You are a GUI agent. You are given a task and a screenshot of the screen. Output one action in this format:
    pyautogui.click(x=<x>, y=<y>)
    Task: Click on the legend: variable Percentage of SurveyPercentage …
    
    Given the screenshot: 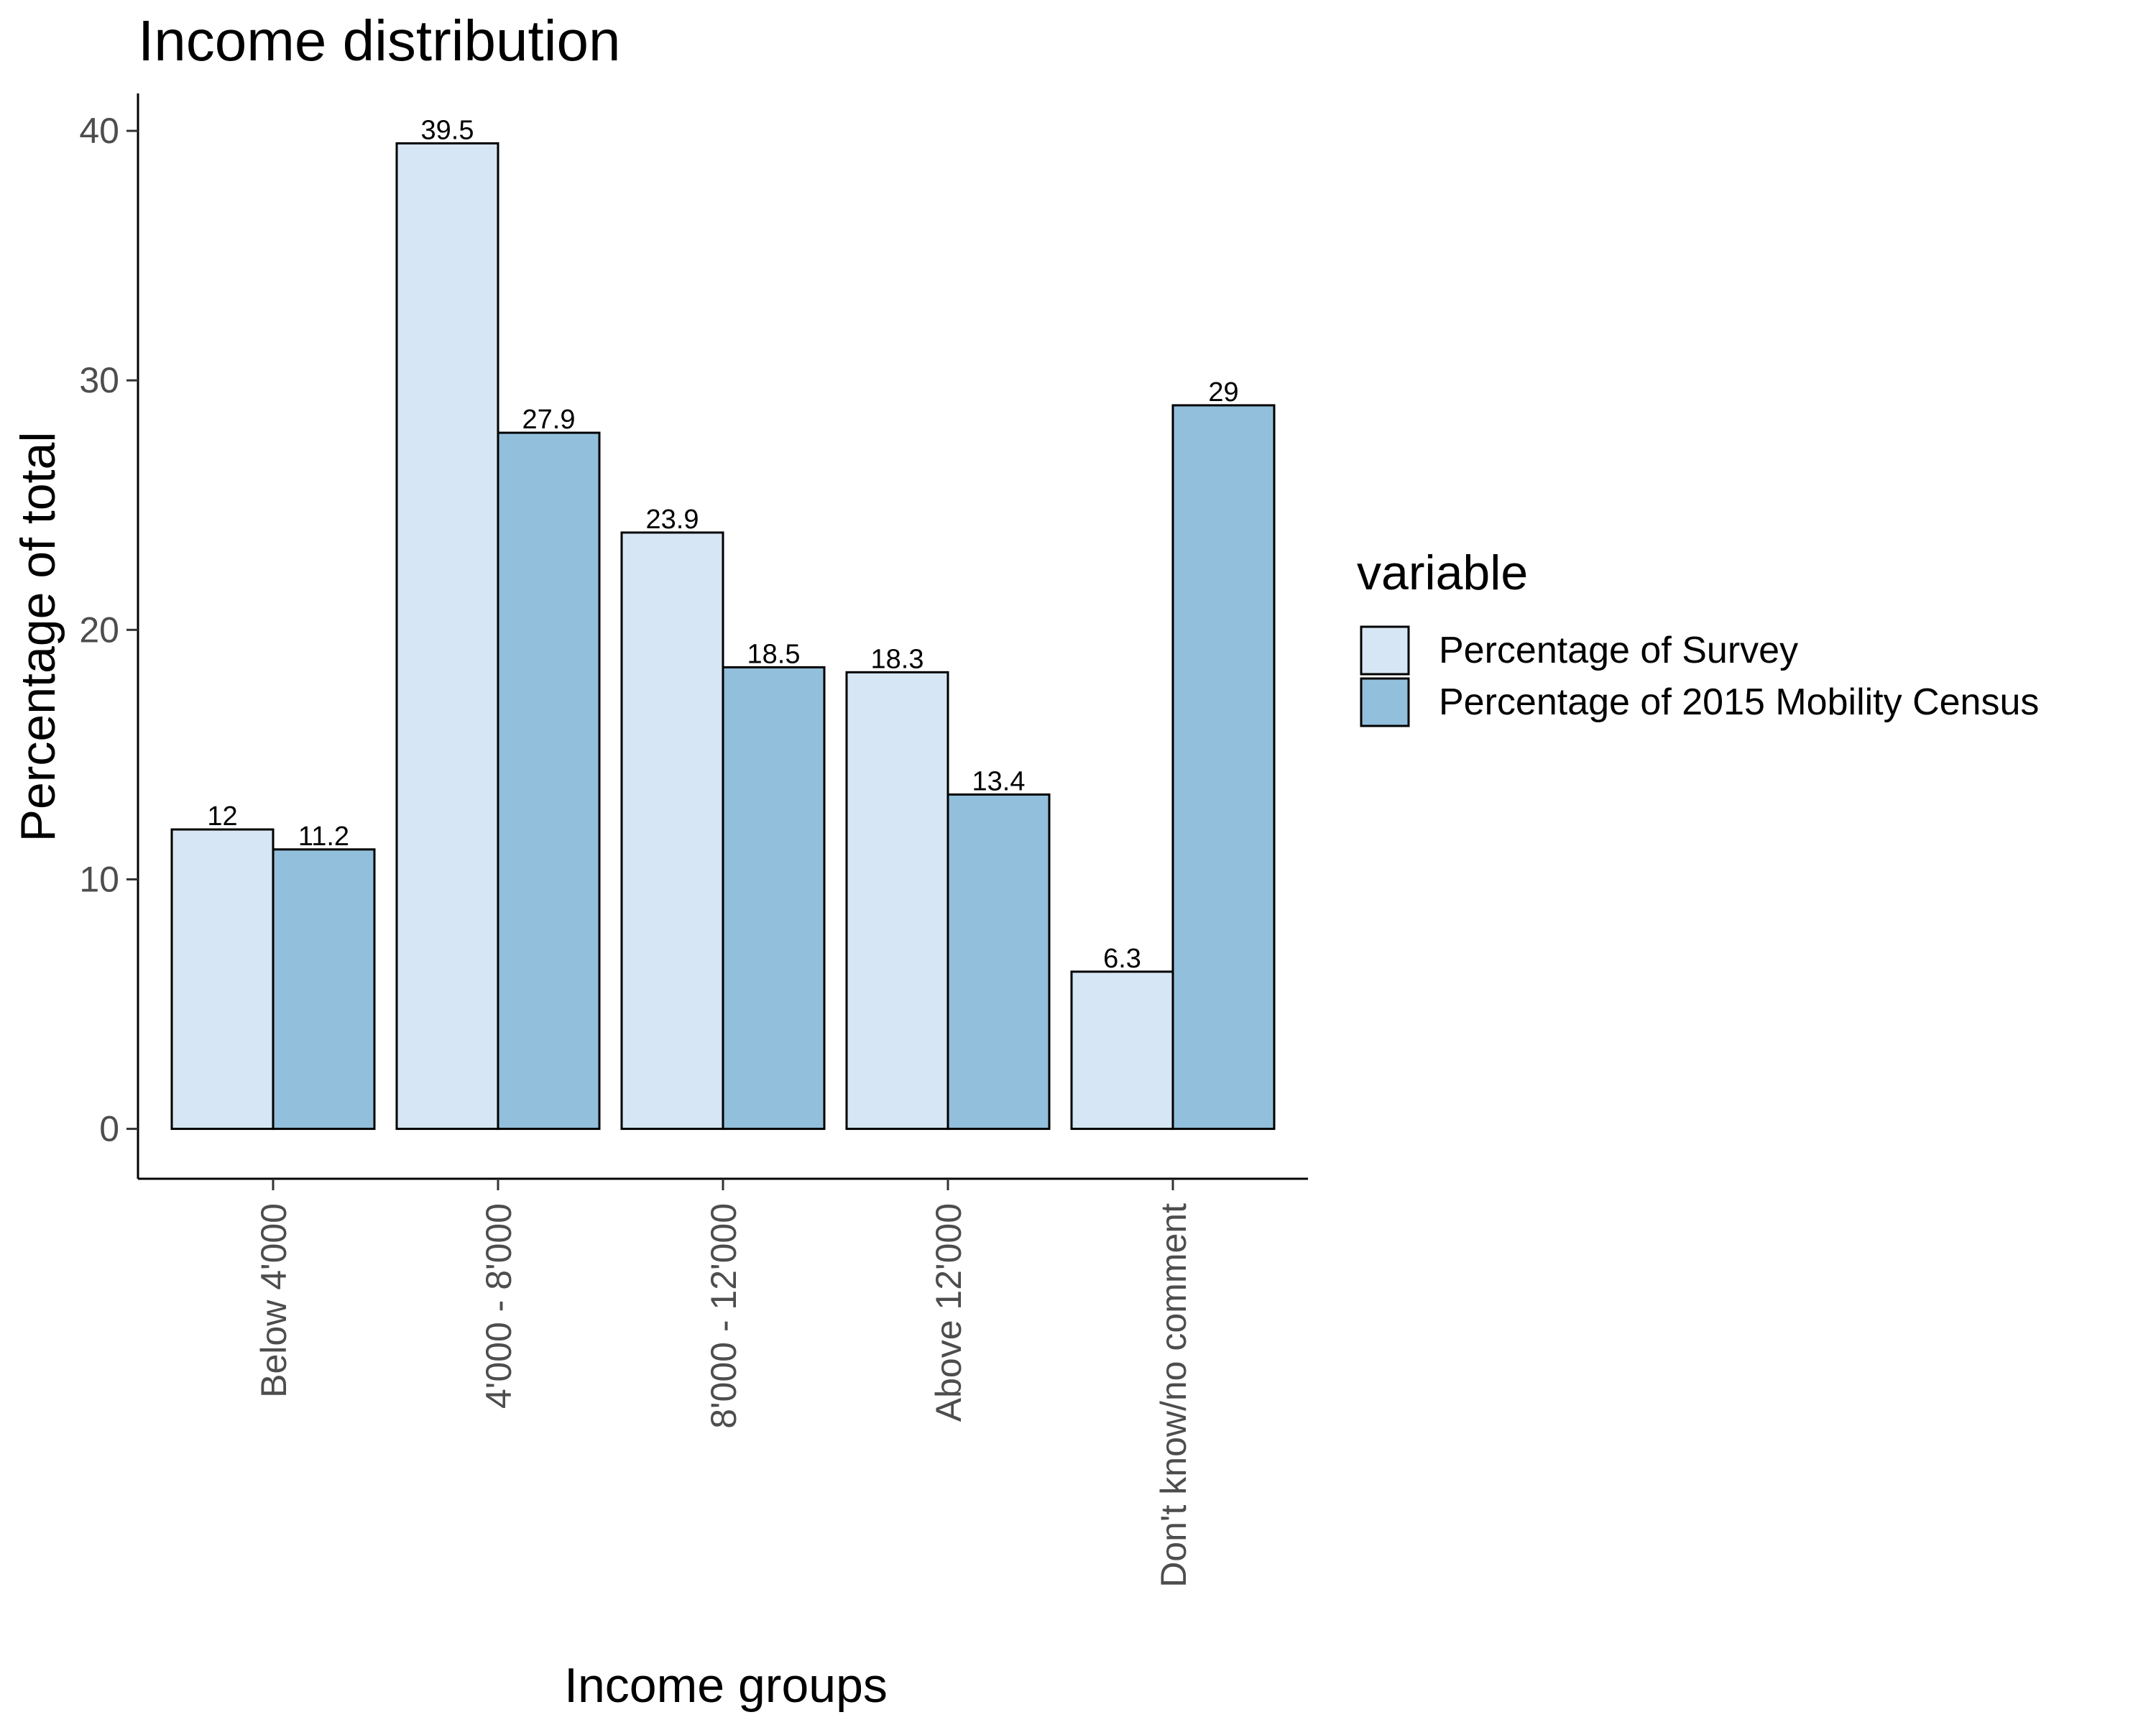 What is the action you would take?
    pyautogui.click(x=1698, y=636)
    